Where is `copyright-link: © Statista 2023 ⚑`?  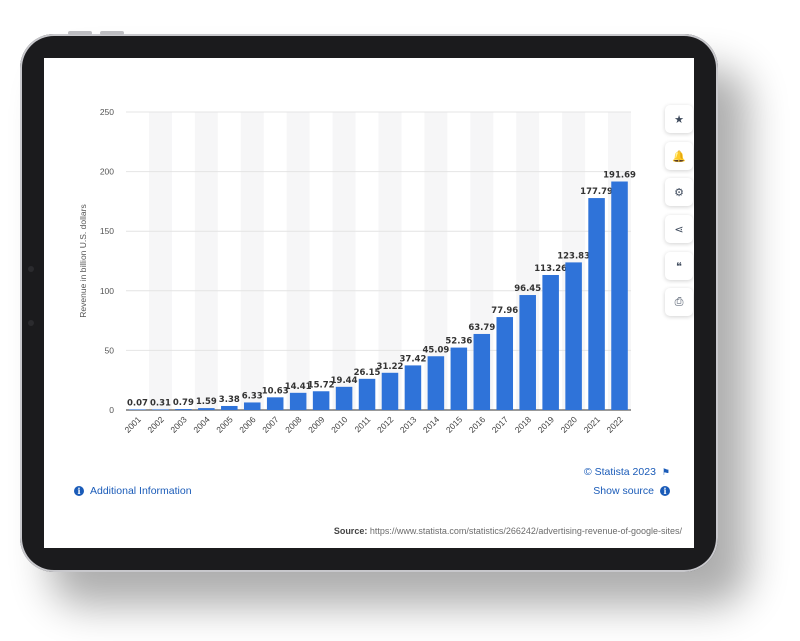
copyright-link: © Statista 2023 ⚑ is located at coordinates (627, 472).